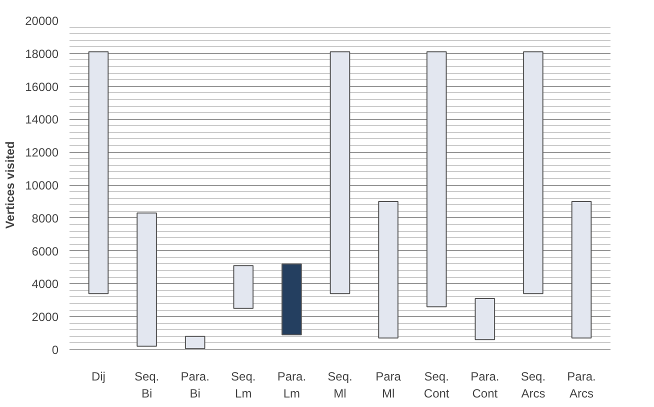 The image size is (654, 407). Describe the element at coordinates (55, 350) in the screenshot. I see `y-tick-label: 0` at that location.